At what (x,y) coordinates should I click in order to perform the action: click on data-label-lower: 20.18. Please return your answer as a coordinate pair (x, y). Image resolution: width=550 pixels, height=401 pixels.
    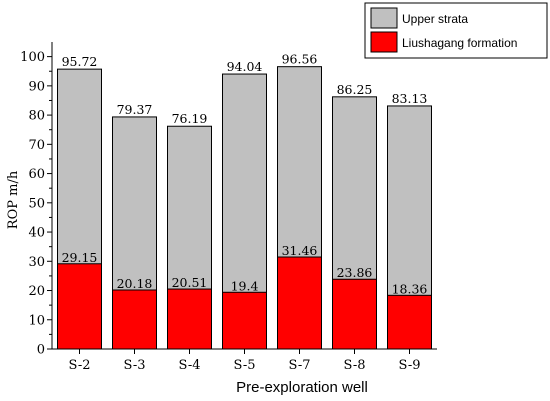
    Looking at the image, I should click on (135, 283).